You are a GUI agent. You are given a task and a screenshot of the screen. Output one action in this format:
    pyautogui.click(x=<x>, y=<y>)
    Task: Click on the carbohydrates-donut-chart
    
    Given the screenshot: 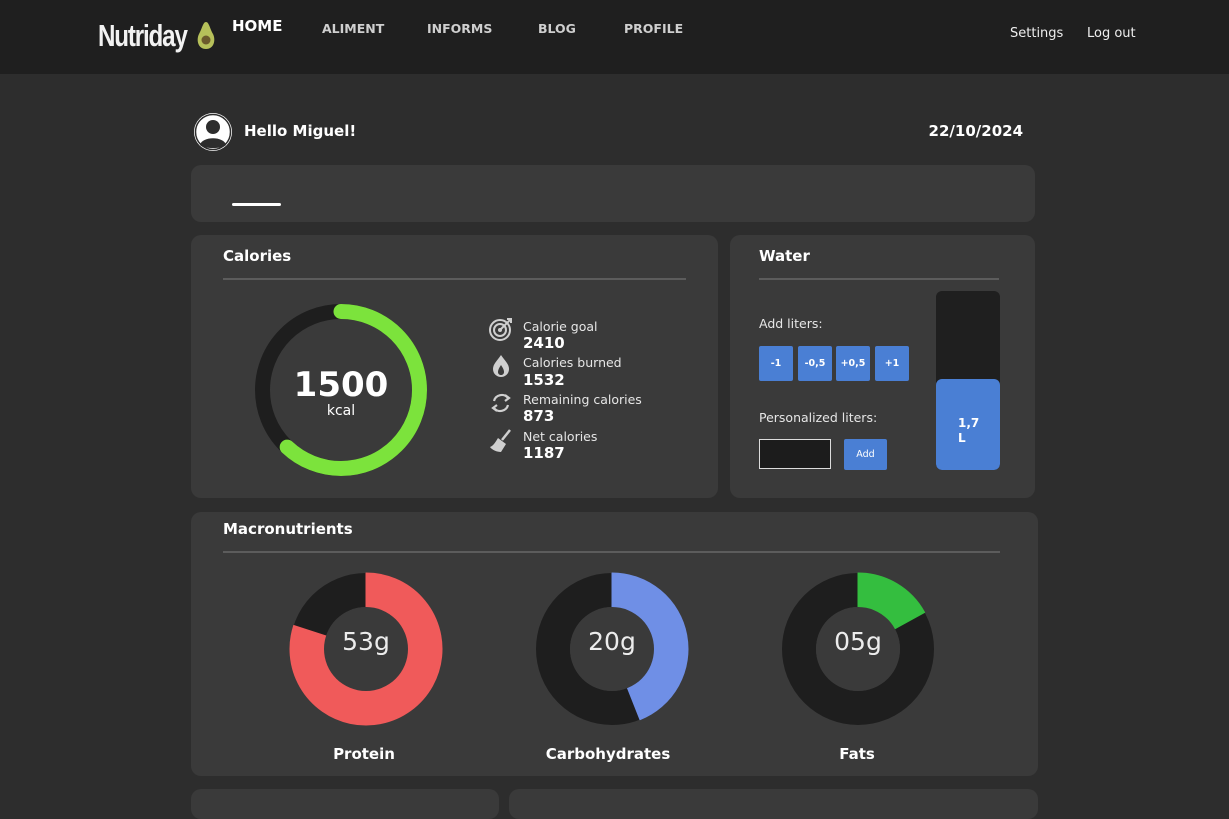 What is the action you would take?
    pyautogui.click(x=612, y=648)
    